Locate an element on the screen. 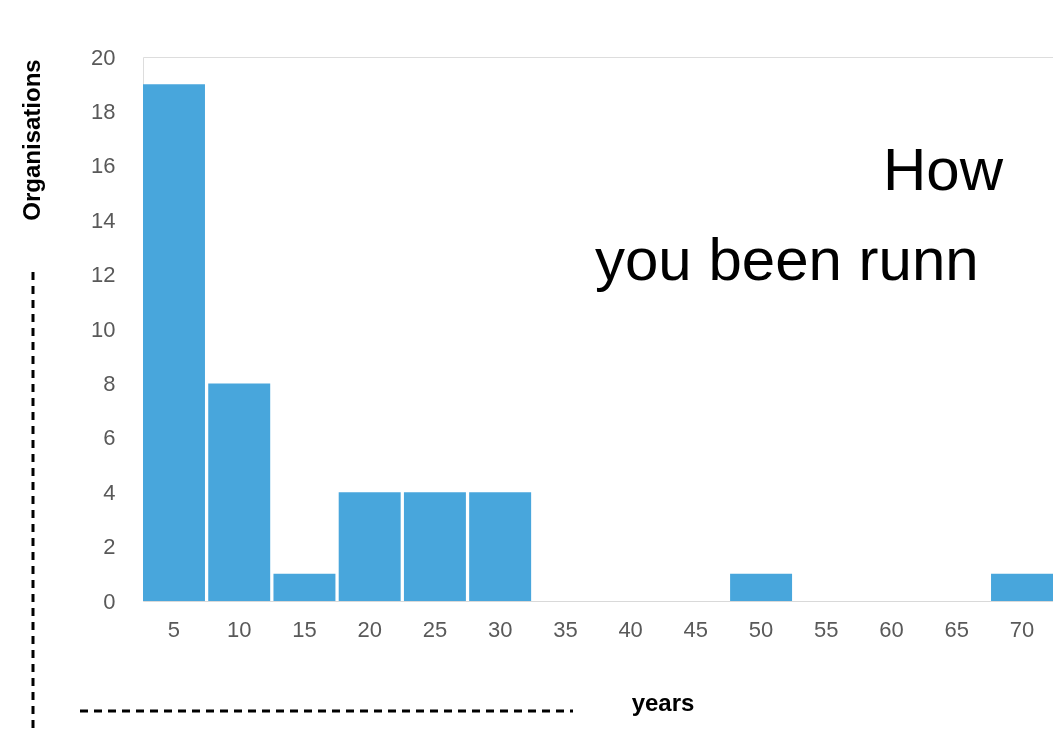  y-tick-label: 14 is located at coordinates (103, 220).